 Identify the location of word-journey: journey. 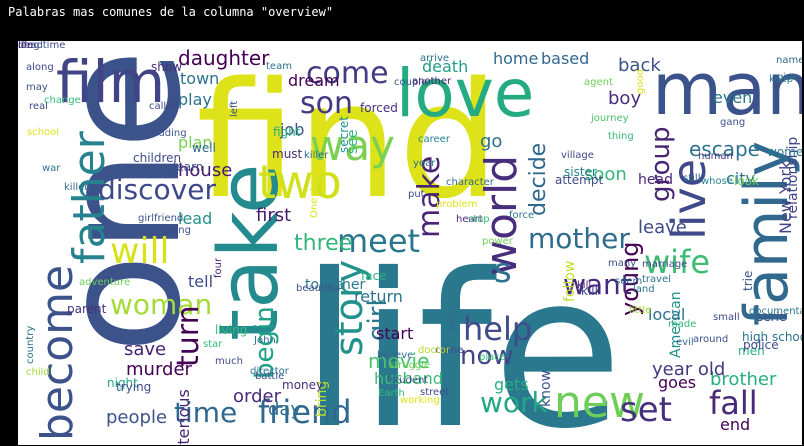
(610, 118).